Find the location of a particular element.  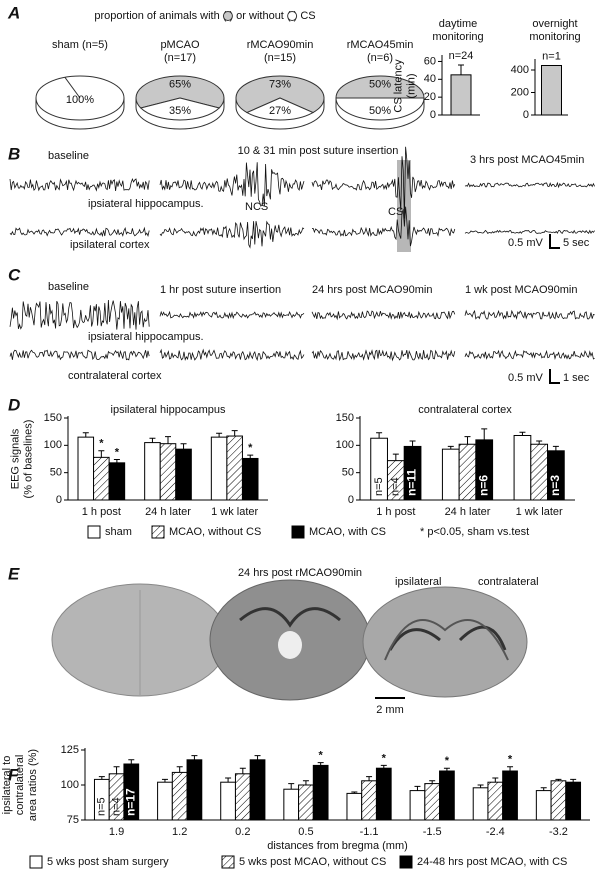

trace-label: CS is located at coordinates (395, 212).